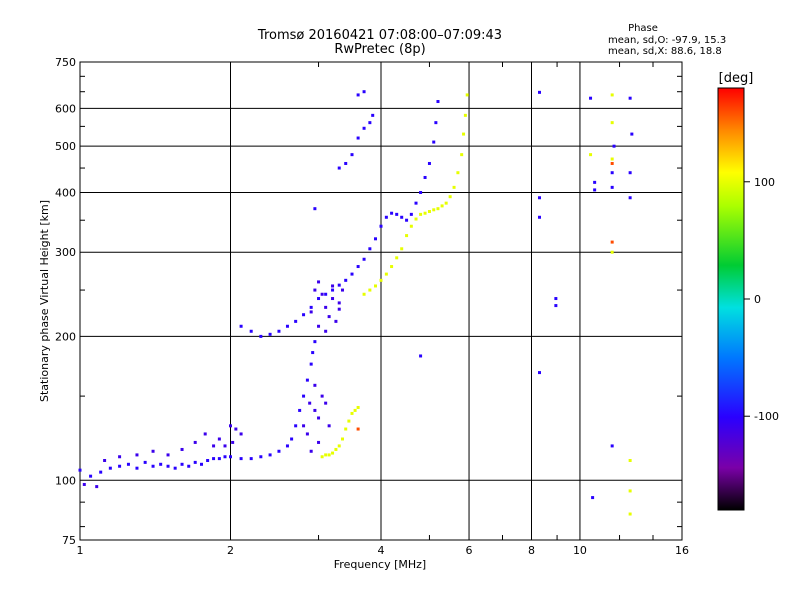 The height and width of the screenshot is (600, 800). I want to click on x-axis-label: Frequency [MHz], so click(380, 564).